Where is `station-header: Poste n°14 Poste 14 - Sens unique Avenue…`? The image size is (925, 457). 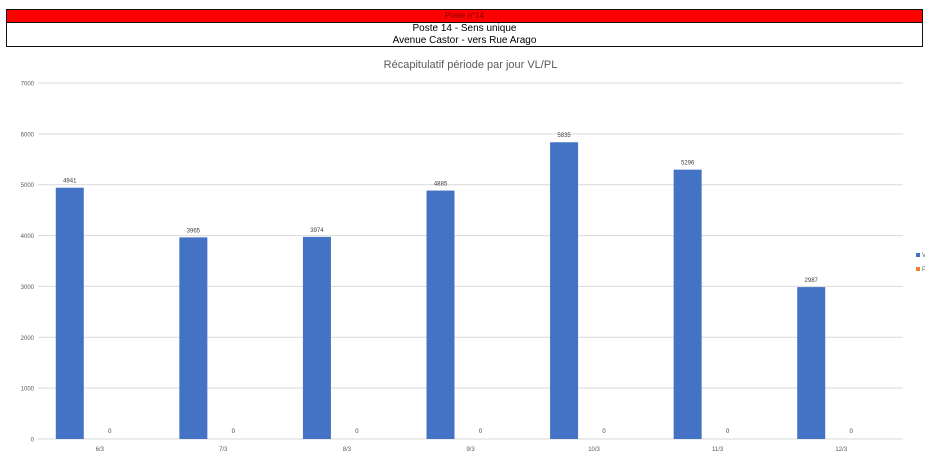 station-header: Poste n°14 Poste 14 - Sens unique Avenue… is located at coordinates (464, 28).